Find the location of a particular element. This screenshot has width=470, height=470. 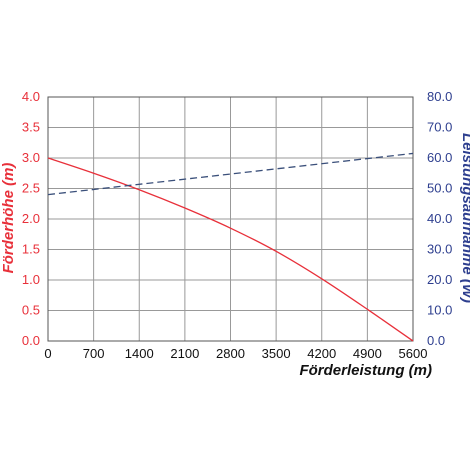

y-left-tick-label: 2.5 is located at coordinates (31, 188).